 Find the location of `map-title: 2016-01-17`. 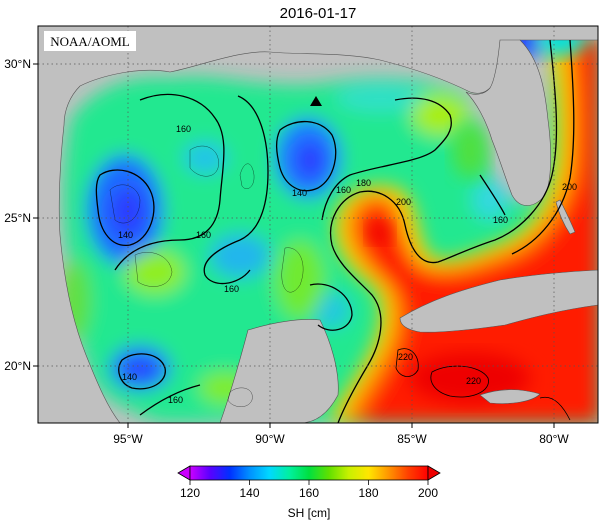

map-title: 2016-01-17 is located at coordinates (318, 13).